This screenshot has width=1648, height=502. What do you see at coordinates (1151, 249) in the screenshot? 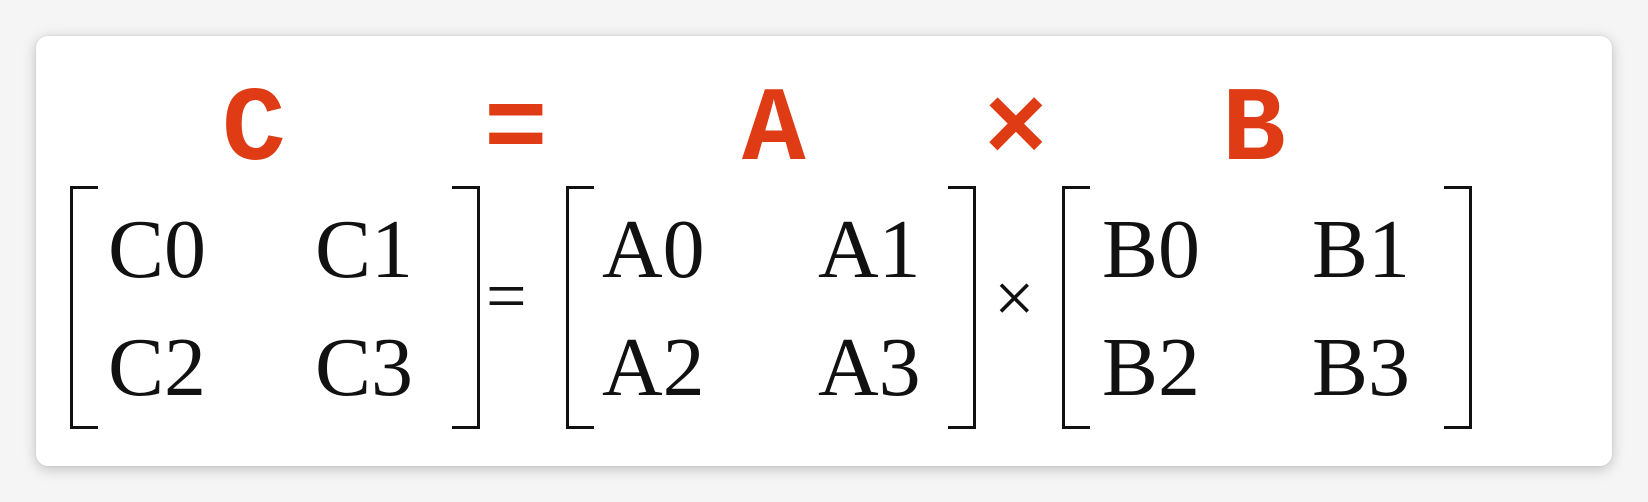
I see `matrix-b-cell-0: B0` at bounding box center [1151, 249].